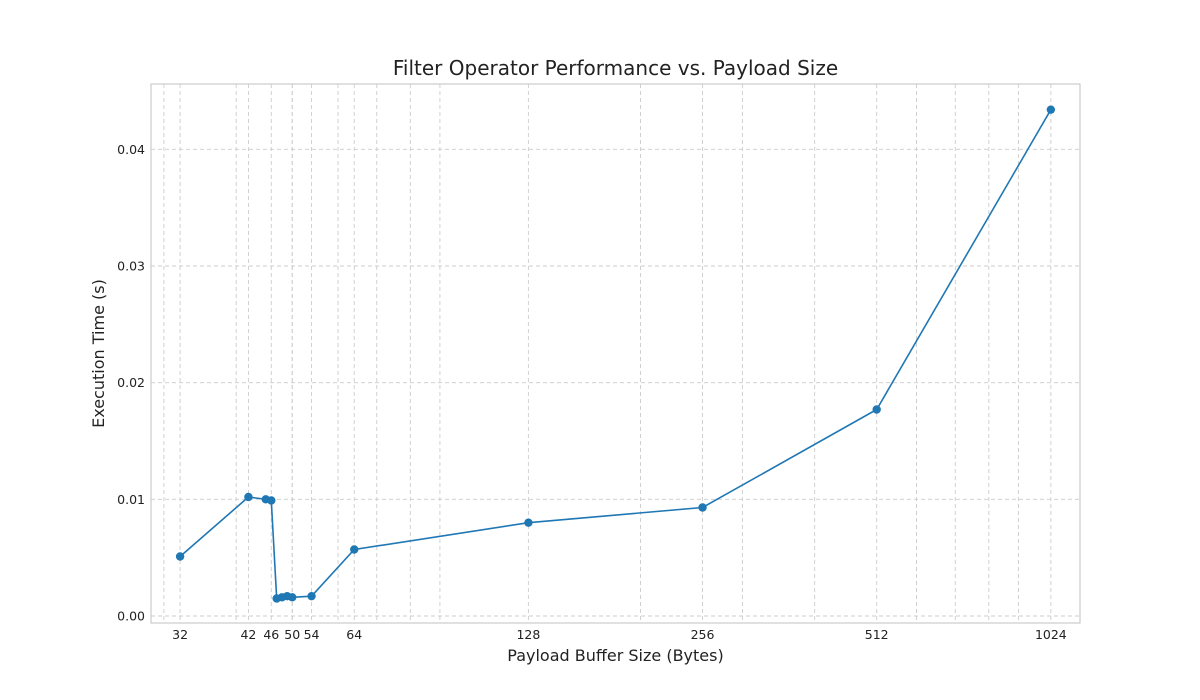  Describe the element at coordinates (1051, 634) in the screenshot. I see `x-tick-label: 1024` at that location.